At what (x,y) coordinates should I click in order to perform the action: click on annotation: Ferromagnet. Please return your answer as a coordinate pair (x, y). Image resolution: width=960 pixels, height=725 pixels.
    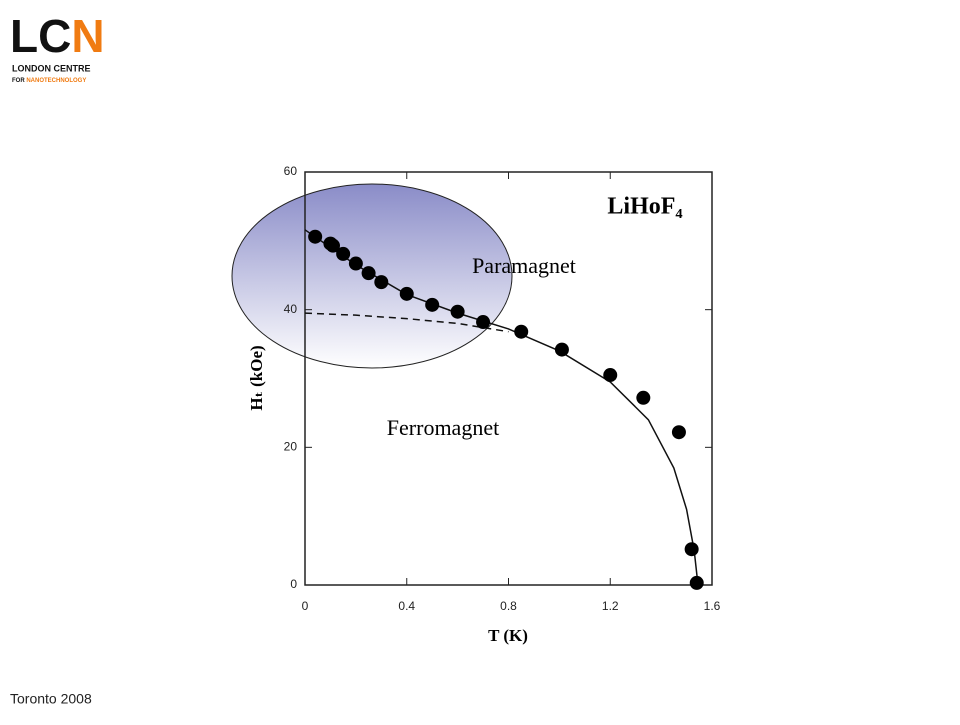
    Looking at the image, I should click on (443, 427).